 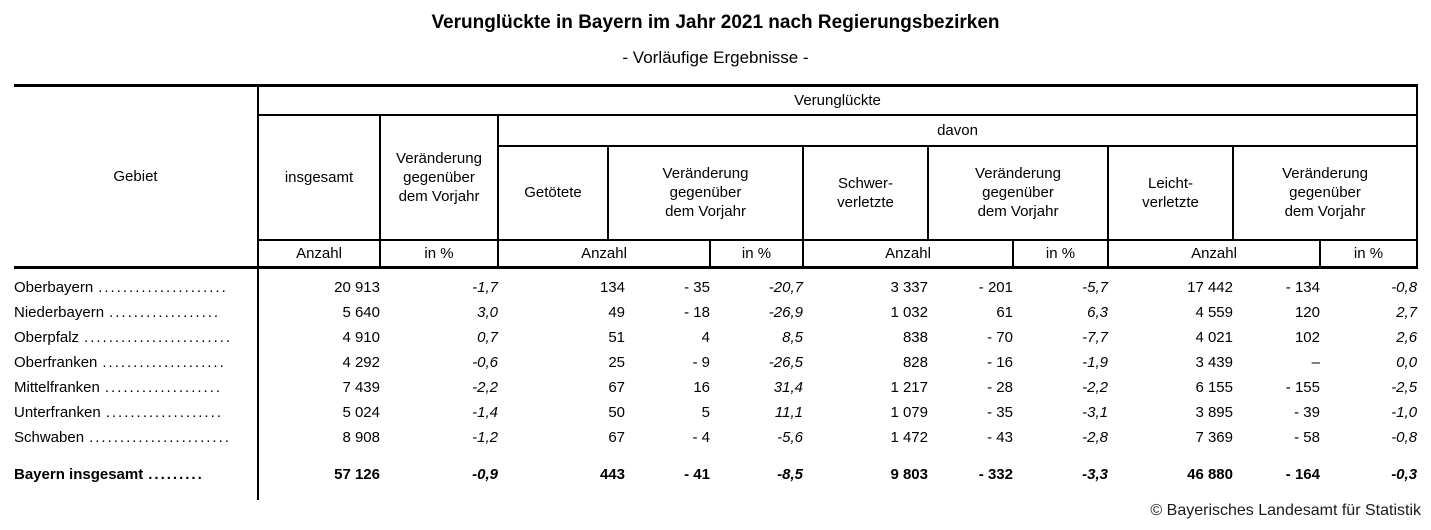 What do you see at coordinates (1214, 387) in the screenshot?
I see `leichtverletzte-anzahl: 6 155` at bounding box center [1214, 387].